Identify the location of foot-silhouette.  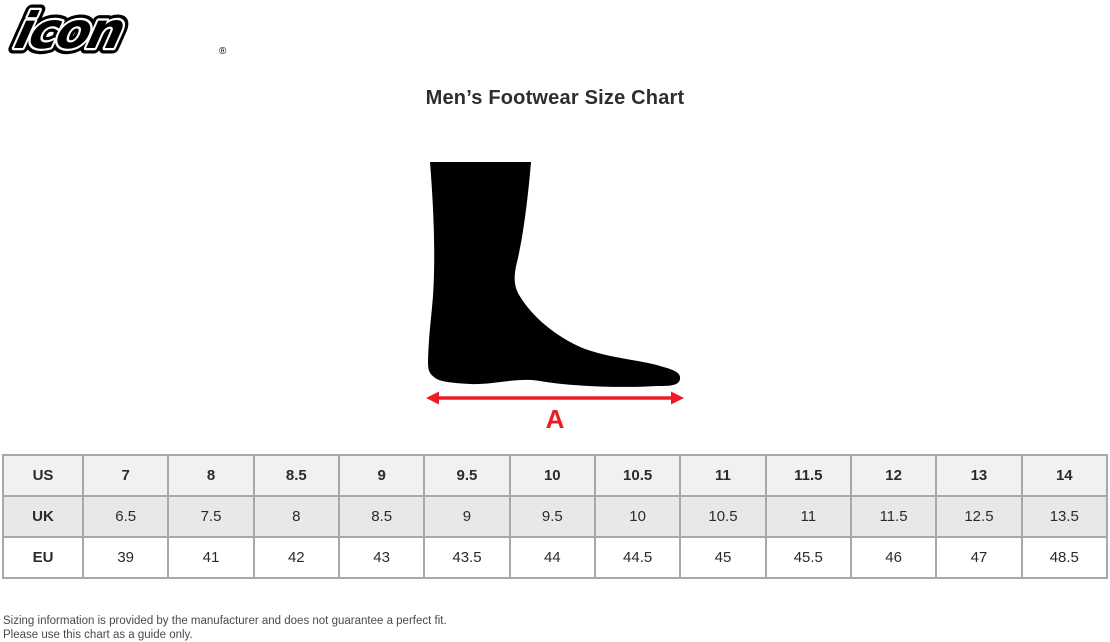
(554, 274).